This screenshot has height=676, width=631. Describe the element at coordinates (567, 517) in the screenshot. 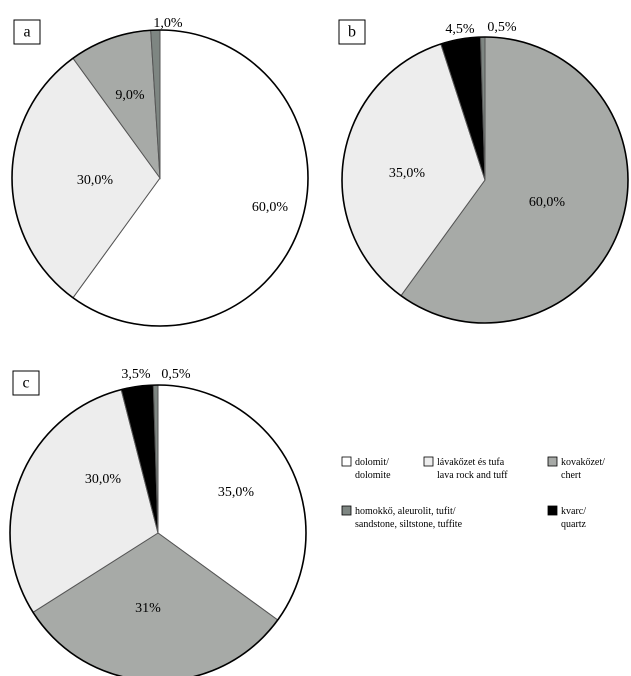

I see `legend-item-quartz: kvarc/quartz` at that location.